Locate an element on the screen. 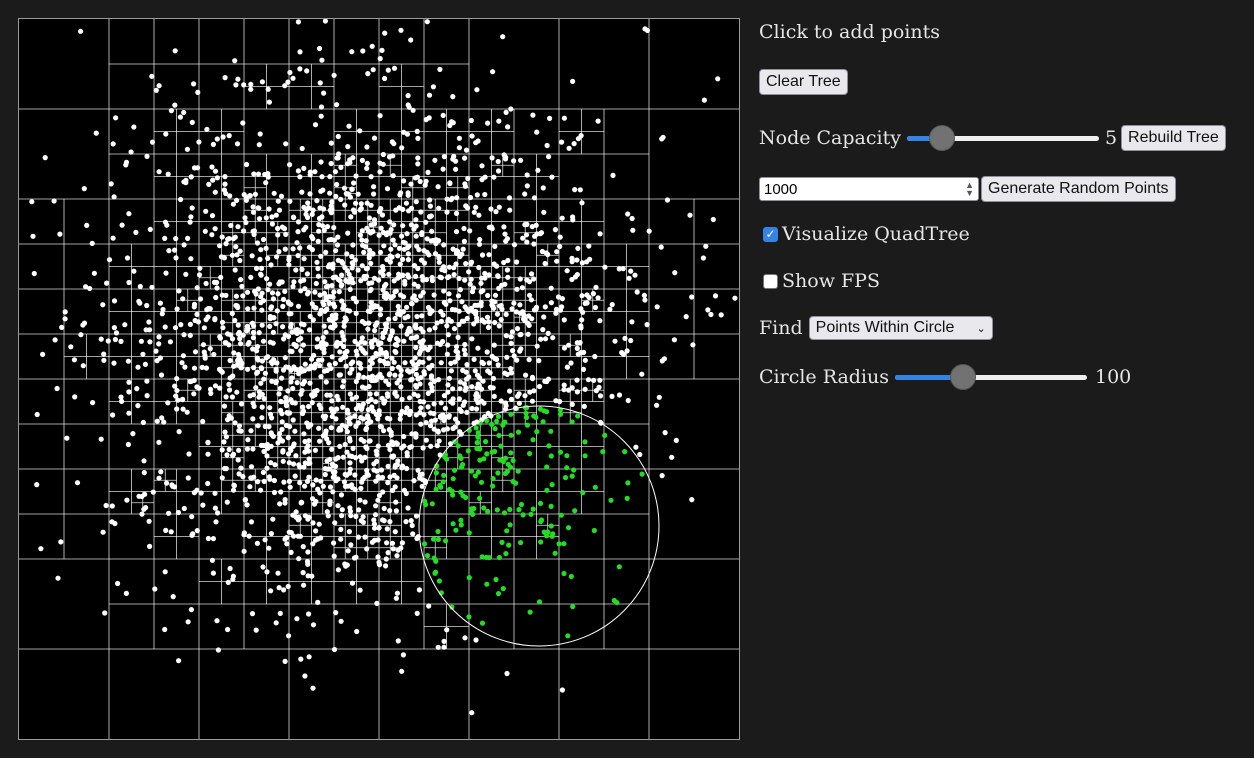 The height and width of the screenshot is (758, 1254). find-row: Find Points Within Circle ⌄ is located at coordinates (876, 328).